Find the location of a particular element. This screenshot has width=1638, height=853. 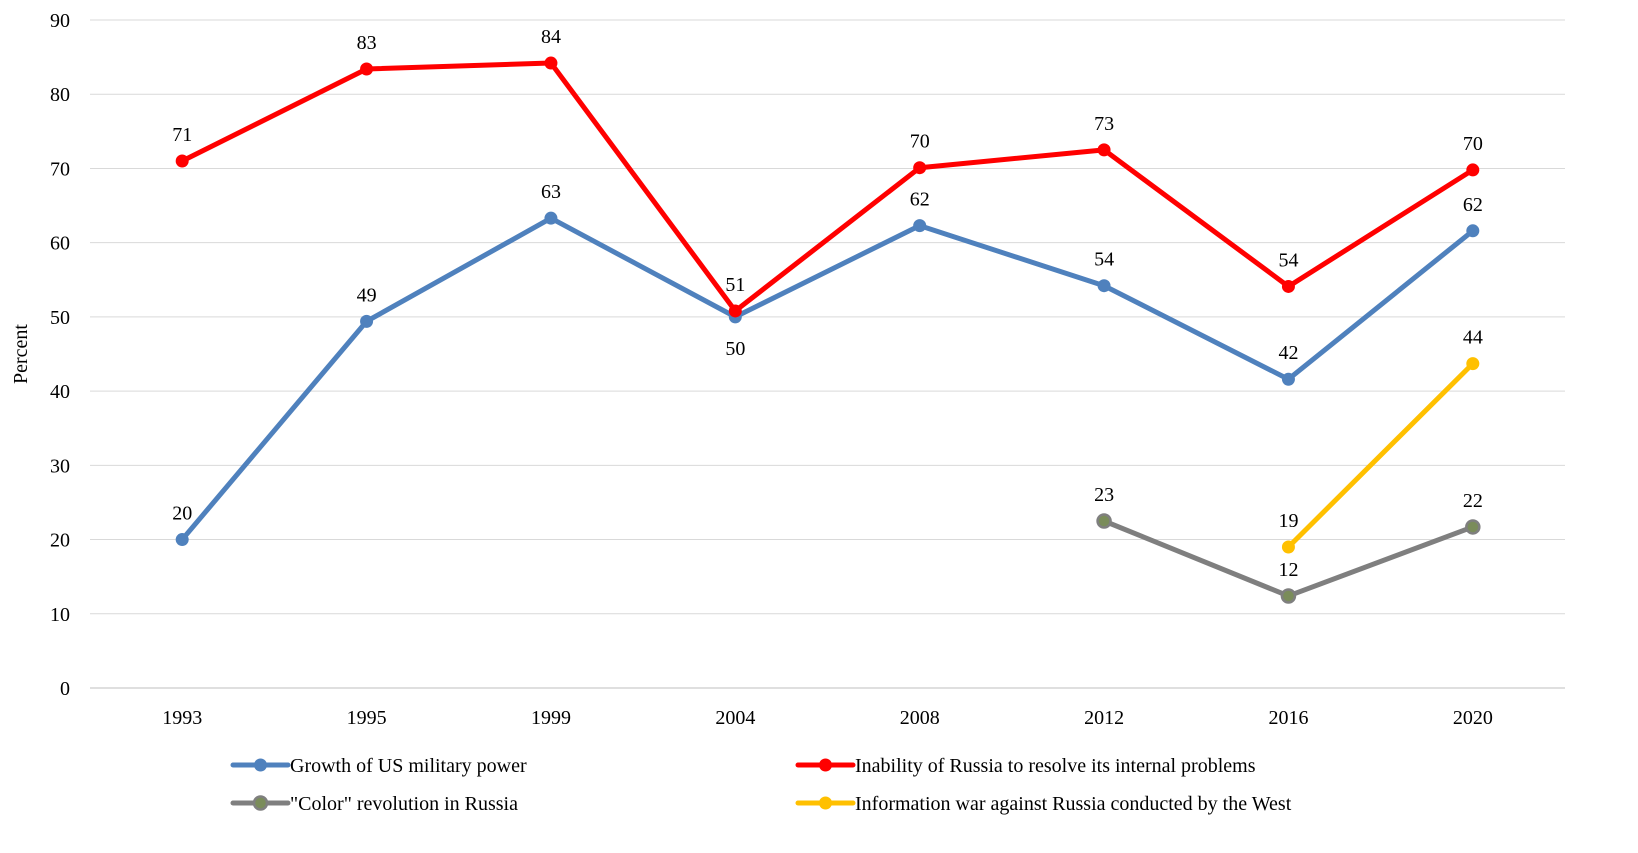

data-label: 71 is located at coordinates (182, 135).